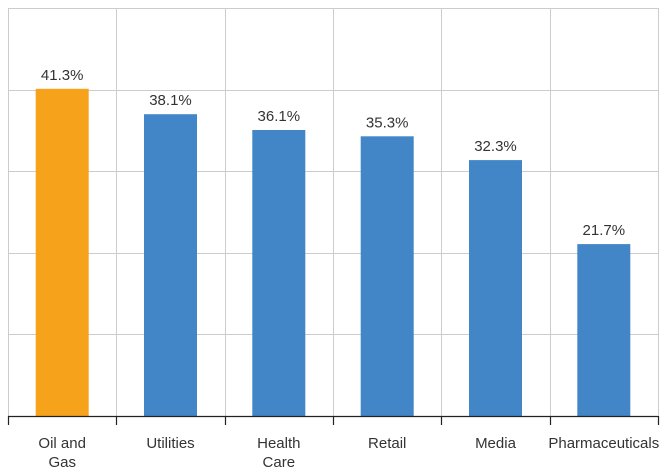 The height and width of the screenshot is (471, 660). I want to click on data-label: 32.3%, so click(495, 146).